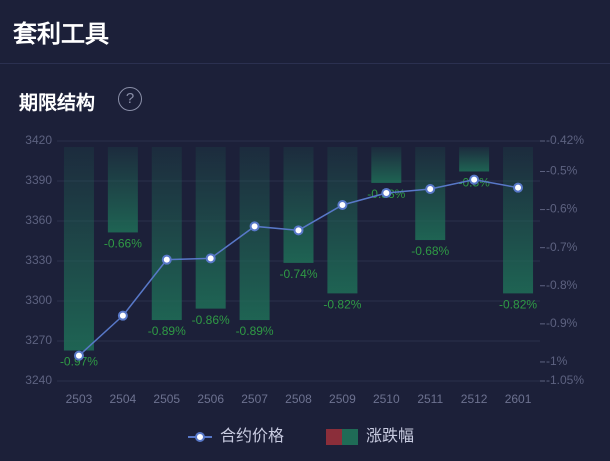  Describe the element at coordinates (334, 437) in the screenshot. I see `legend-swatch-up` at that location.